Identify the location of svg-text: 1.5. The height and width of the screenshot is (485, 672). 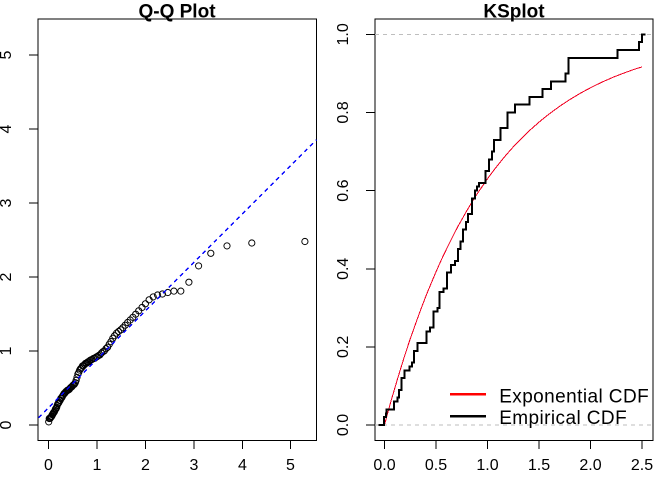
(539, 465).